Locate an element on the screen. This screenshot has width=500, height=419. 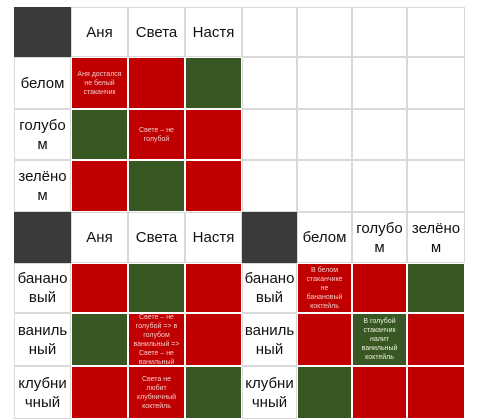
note-text: Свете – не голубой is located at coordinates (156, 134).